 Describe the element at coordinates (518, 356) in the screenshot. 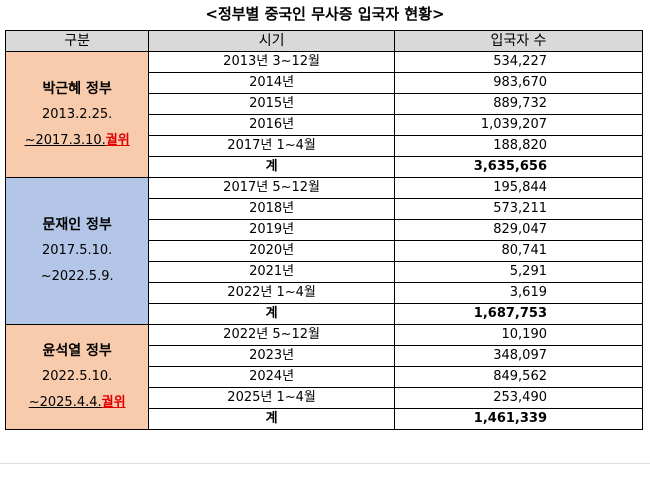

I see `count: 348,097` at that location.